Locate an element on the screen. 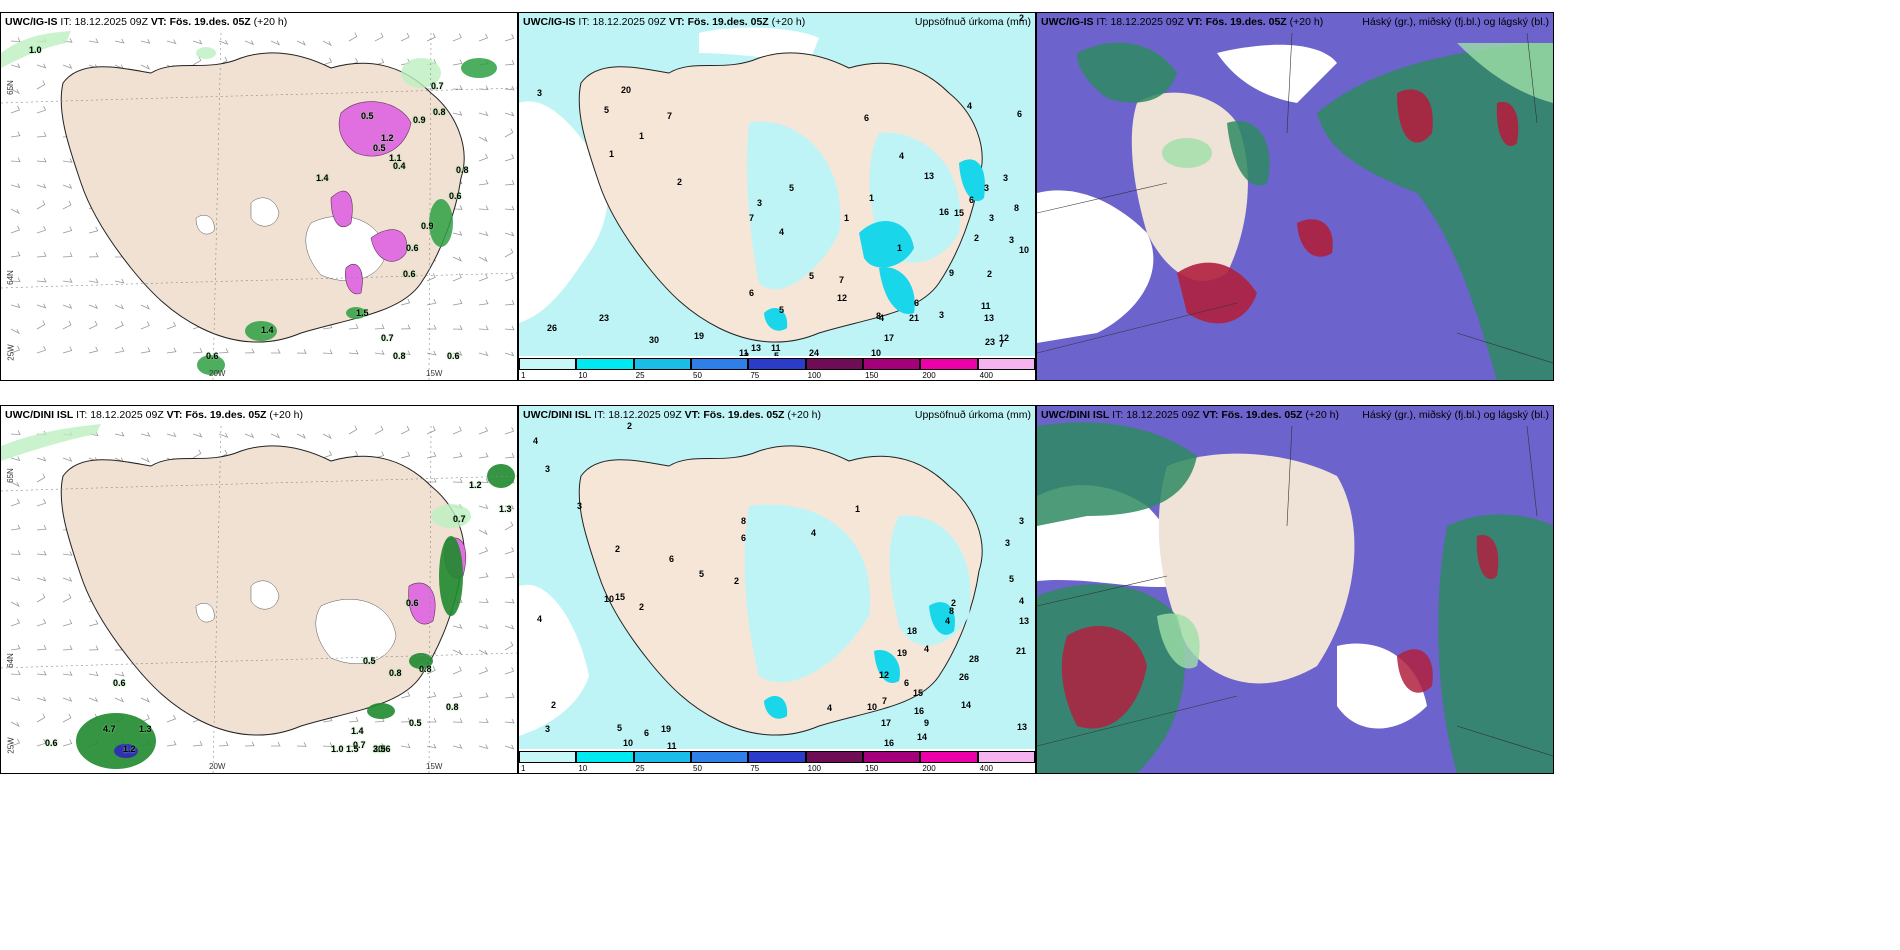  map-value-label: 26 is located at coordinates (552, 328).